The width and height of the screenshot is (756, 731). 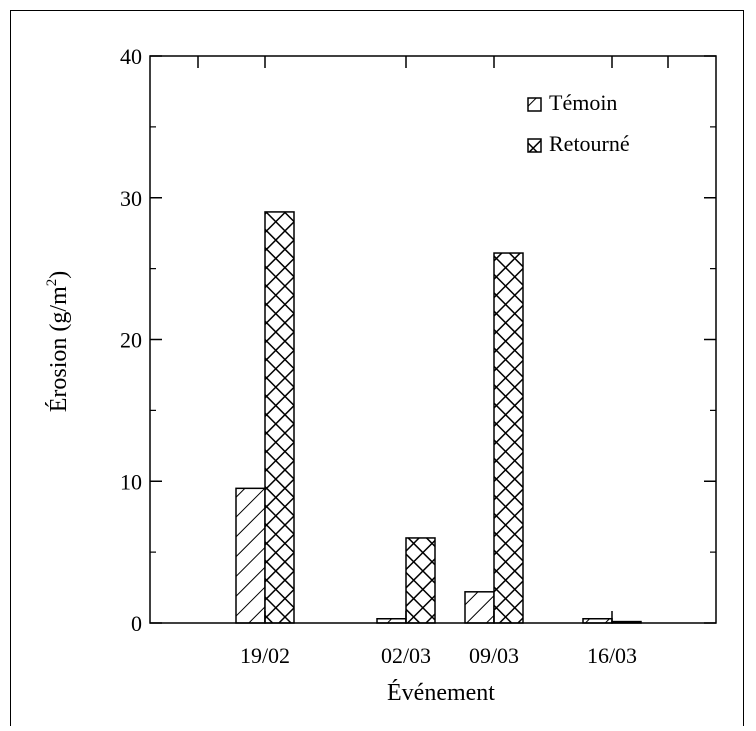 What do you see at coordinates (612, 655) in the screenshot?
I see `x-tick-label-3: 16/03` at bounding box center [612, 655].